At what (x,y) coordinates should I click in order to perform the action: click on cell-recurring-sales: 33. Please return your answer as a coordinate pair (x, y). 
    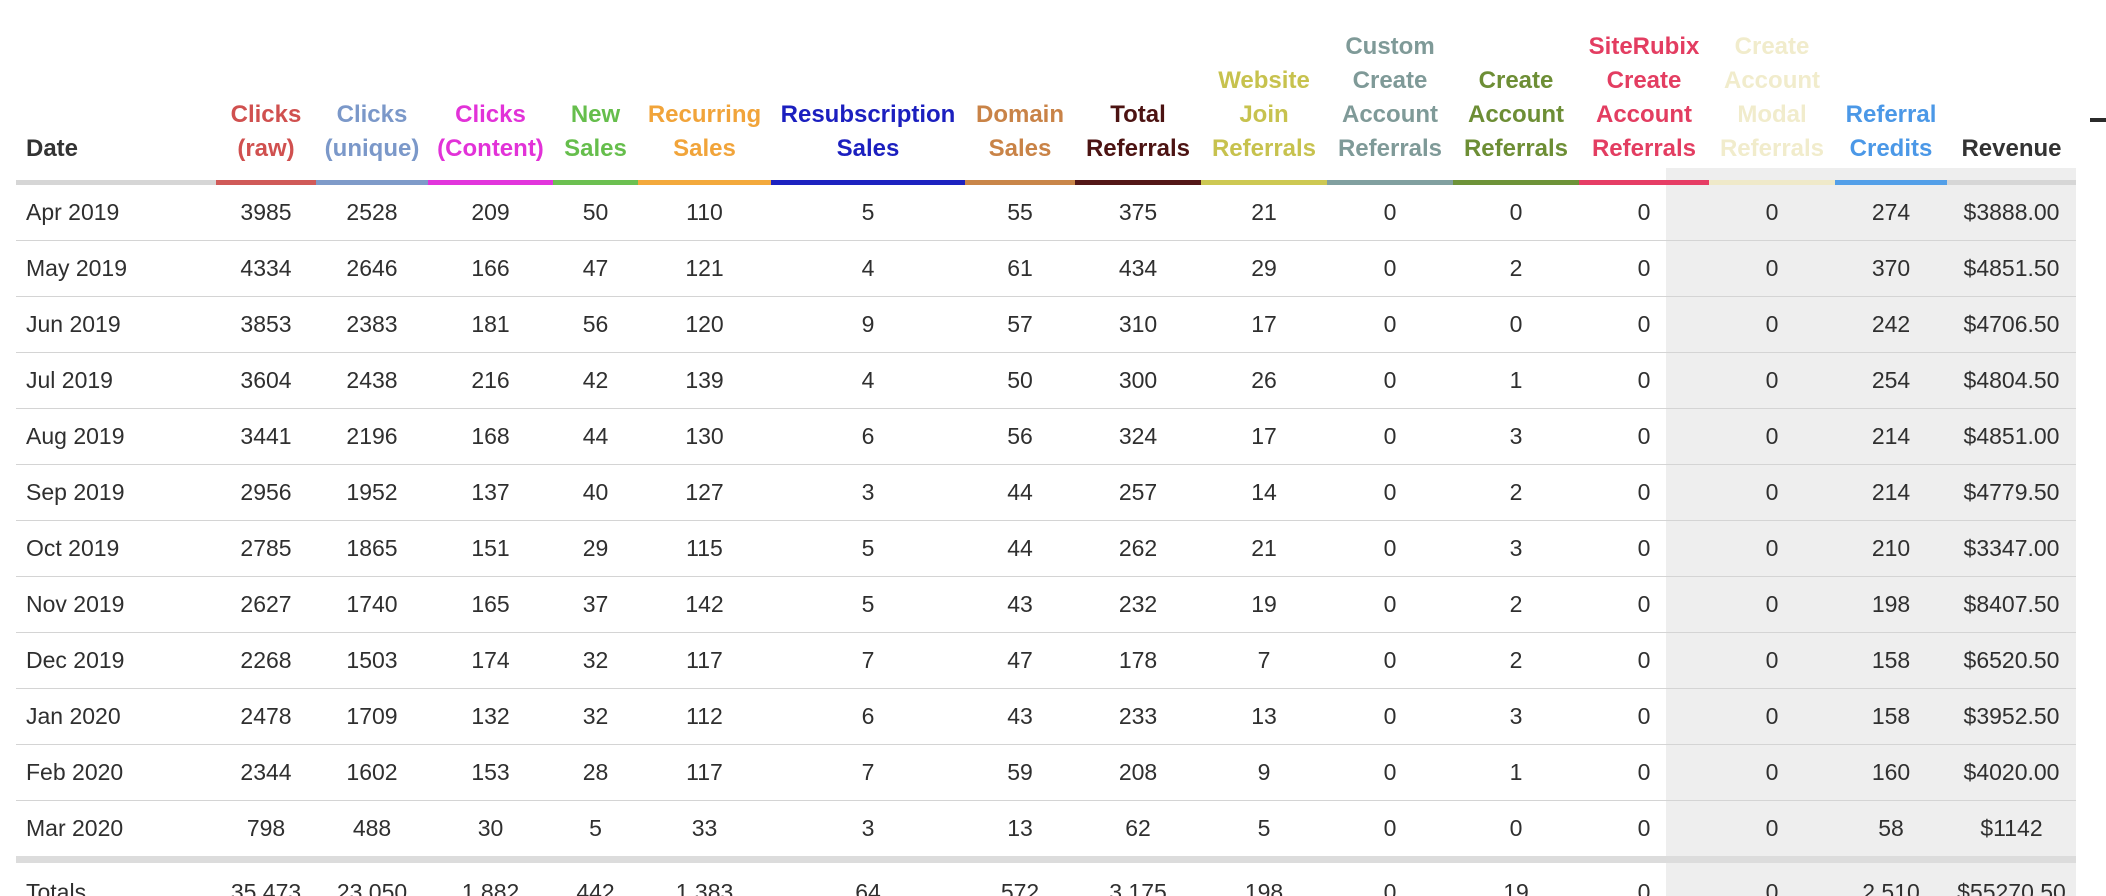
    Looking at the image, I should click on (704, 830).